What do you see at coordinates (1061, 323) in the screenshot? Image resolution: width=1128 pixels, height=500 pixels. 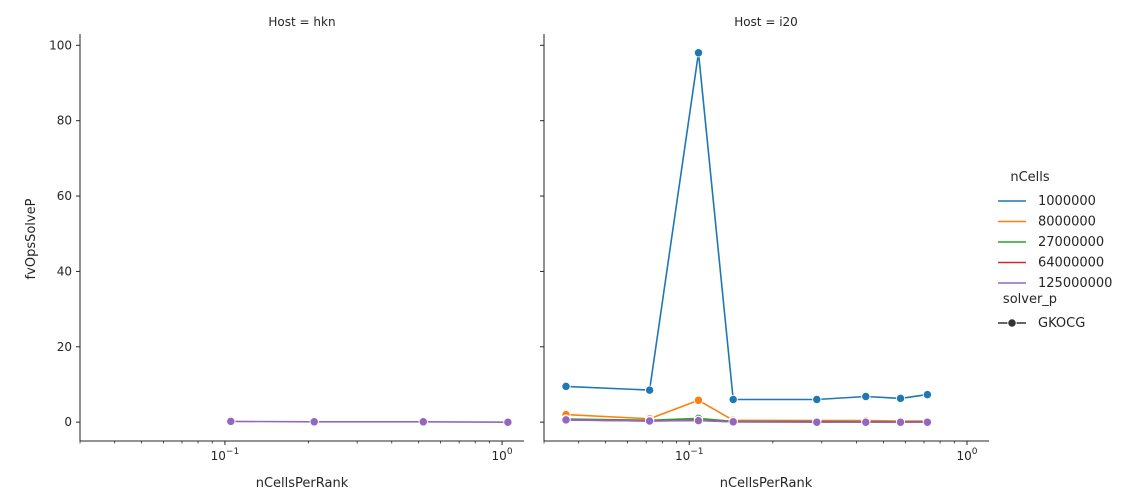 I see `legend-style-entry: GKOCG` at bounding box center [1061, 323].